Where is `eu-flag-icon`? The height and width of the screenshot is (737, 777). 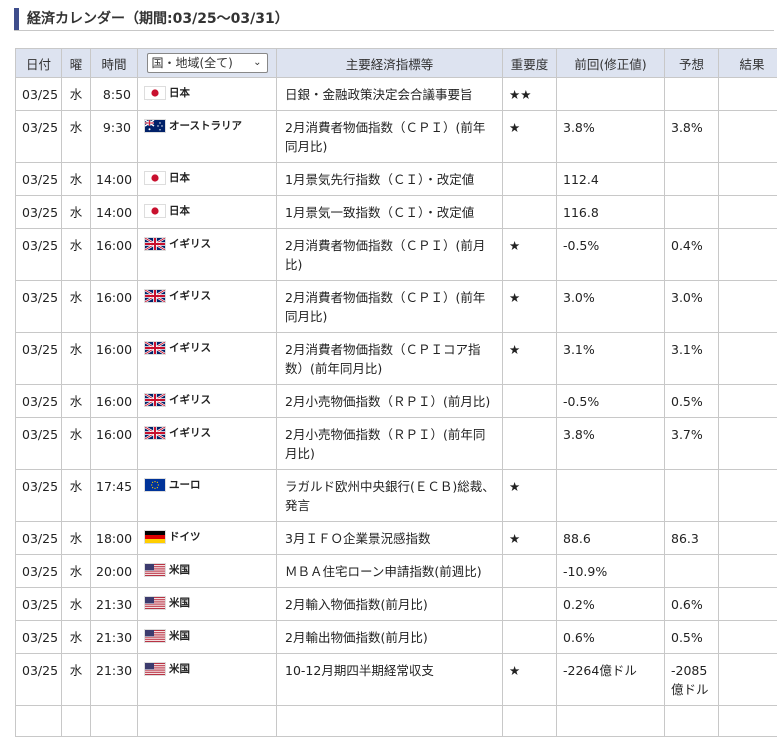 eu-flag-icon is located at coordinates (155, 485).